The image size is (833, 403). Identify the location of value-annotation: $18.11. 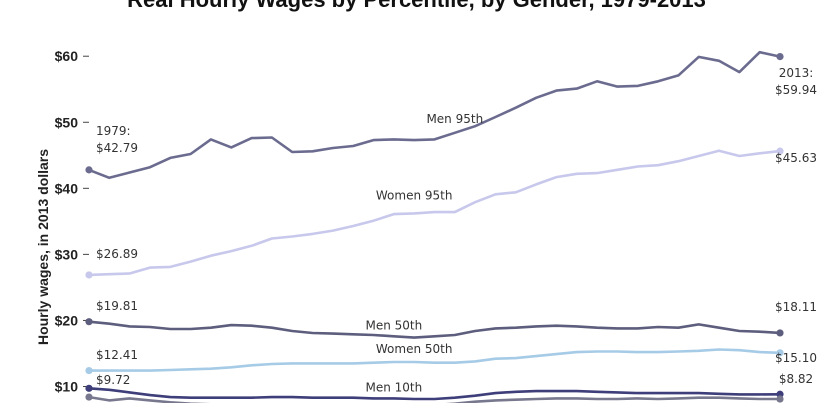
(796, 307).